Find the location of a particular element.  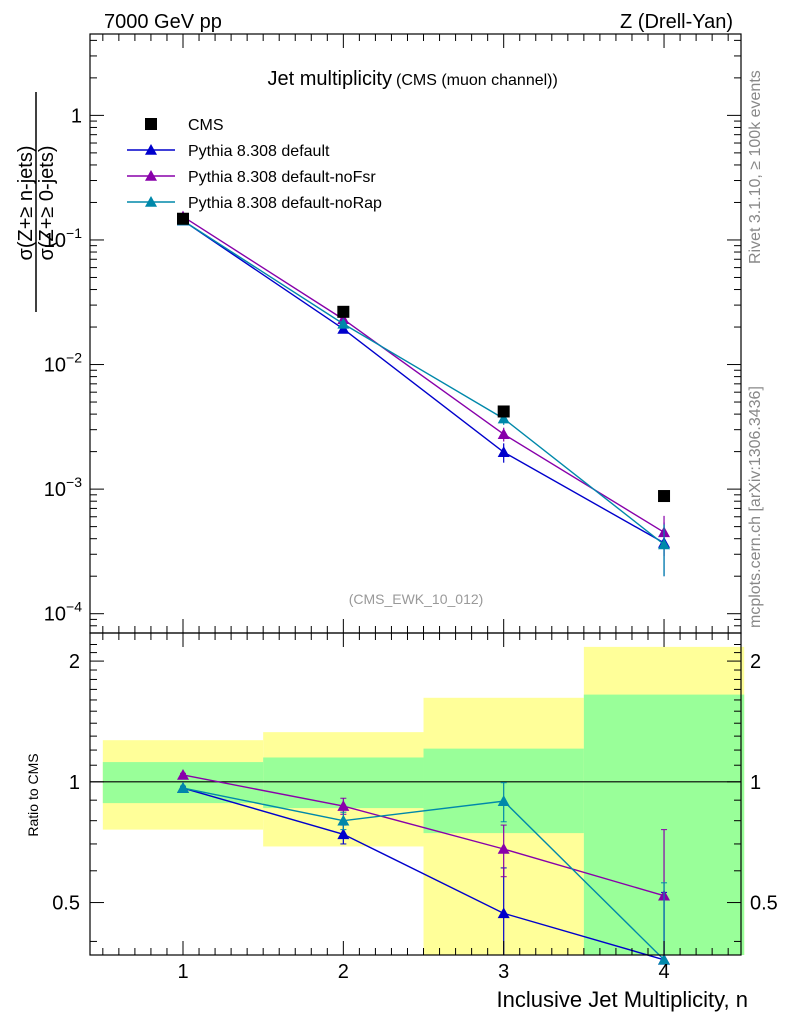

ratio-ytick-label-left-3: 2 is located at coordinates (74, 662).